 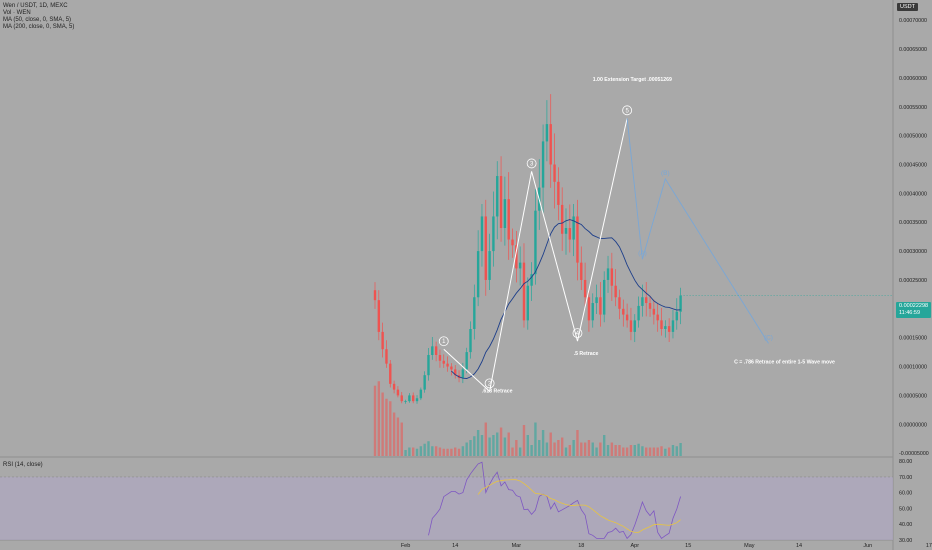 I want to click on wave-label-text: 2, so click(x=490, y=384).